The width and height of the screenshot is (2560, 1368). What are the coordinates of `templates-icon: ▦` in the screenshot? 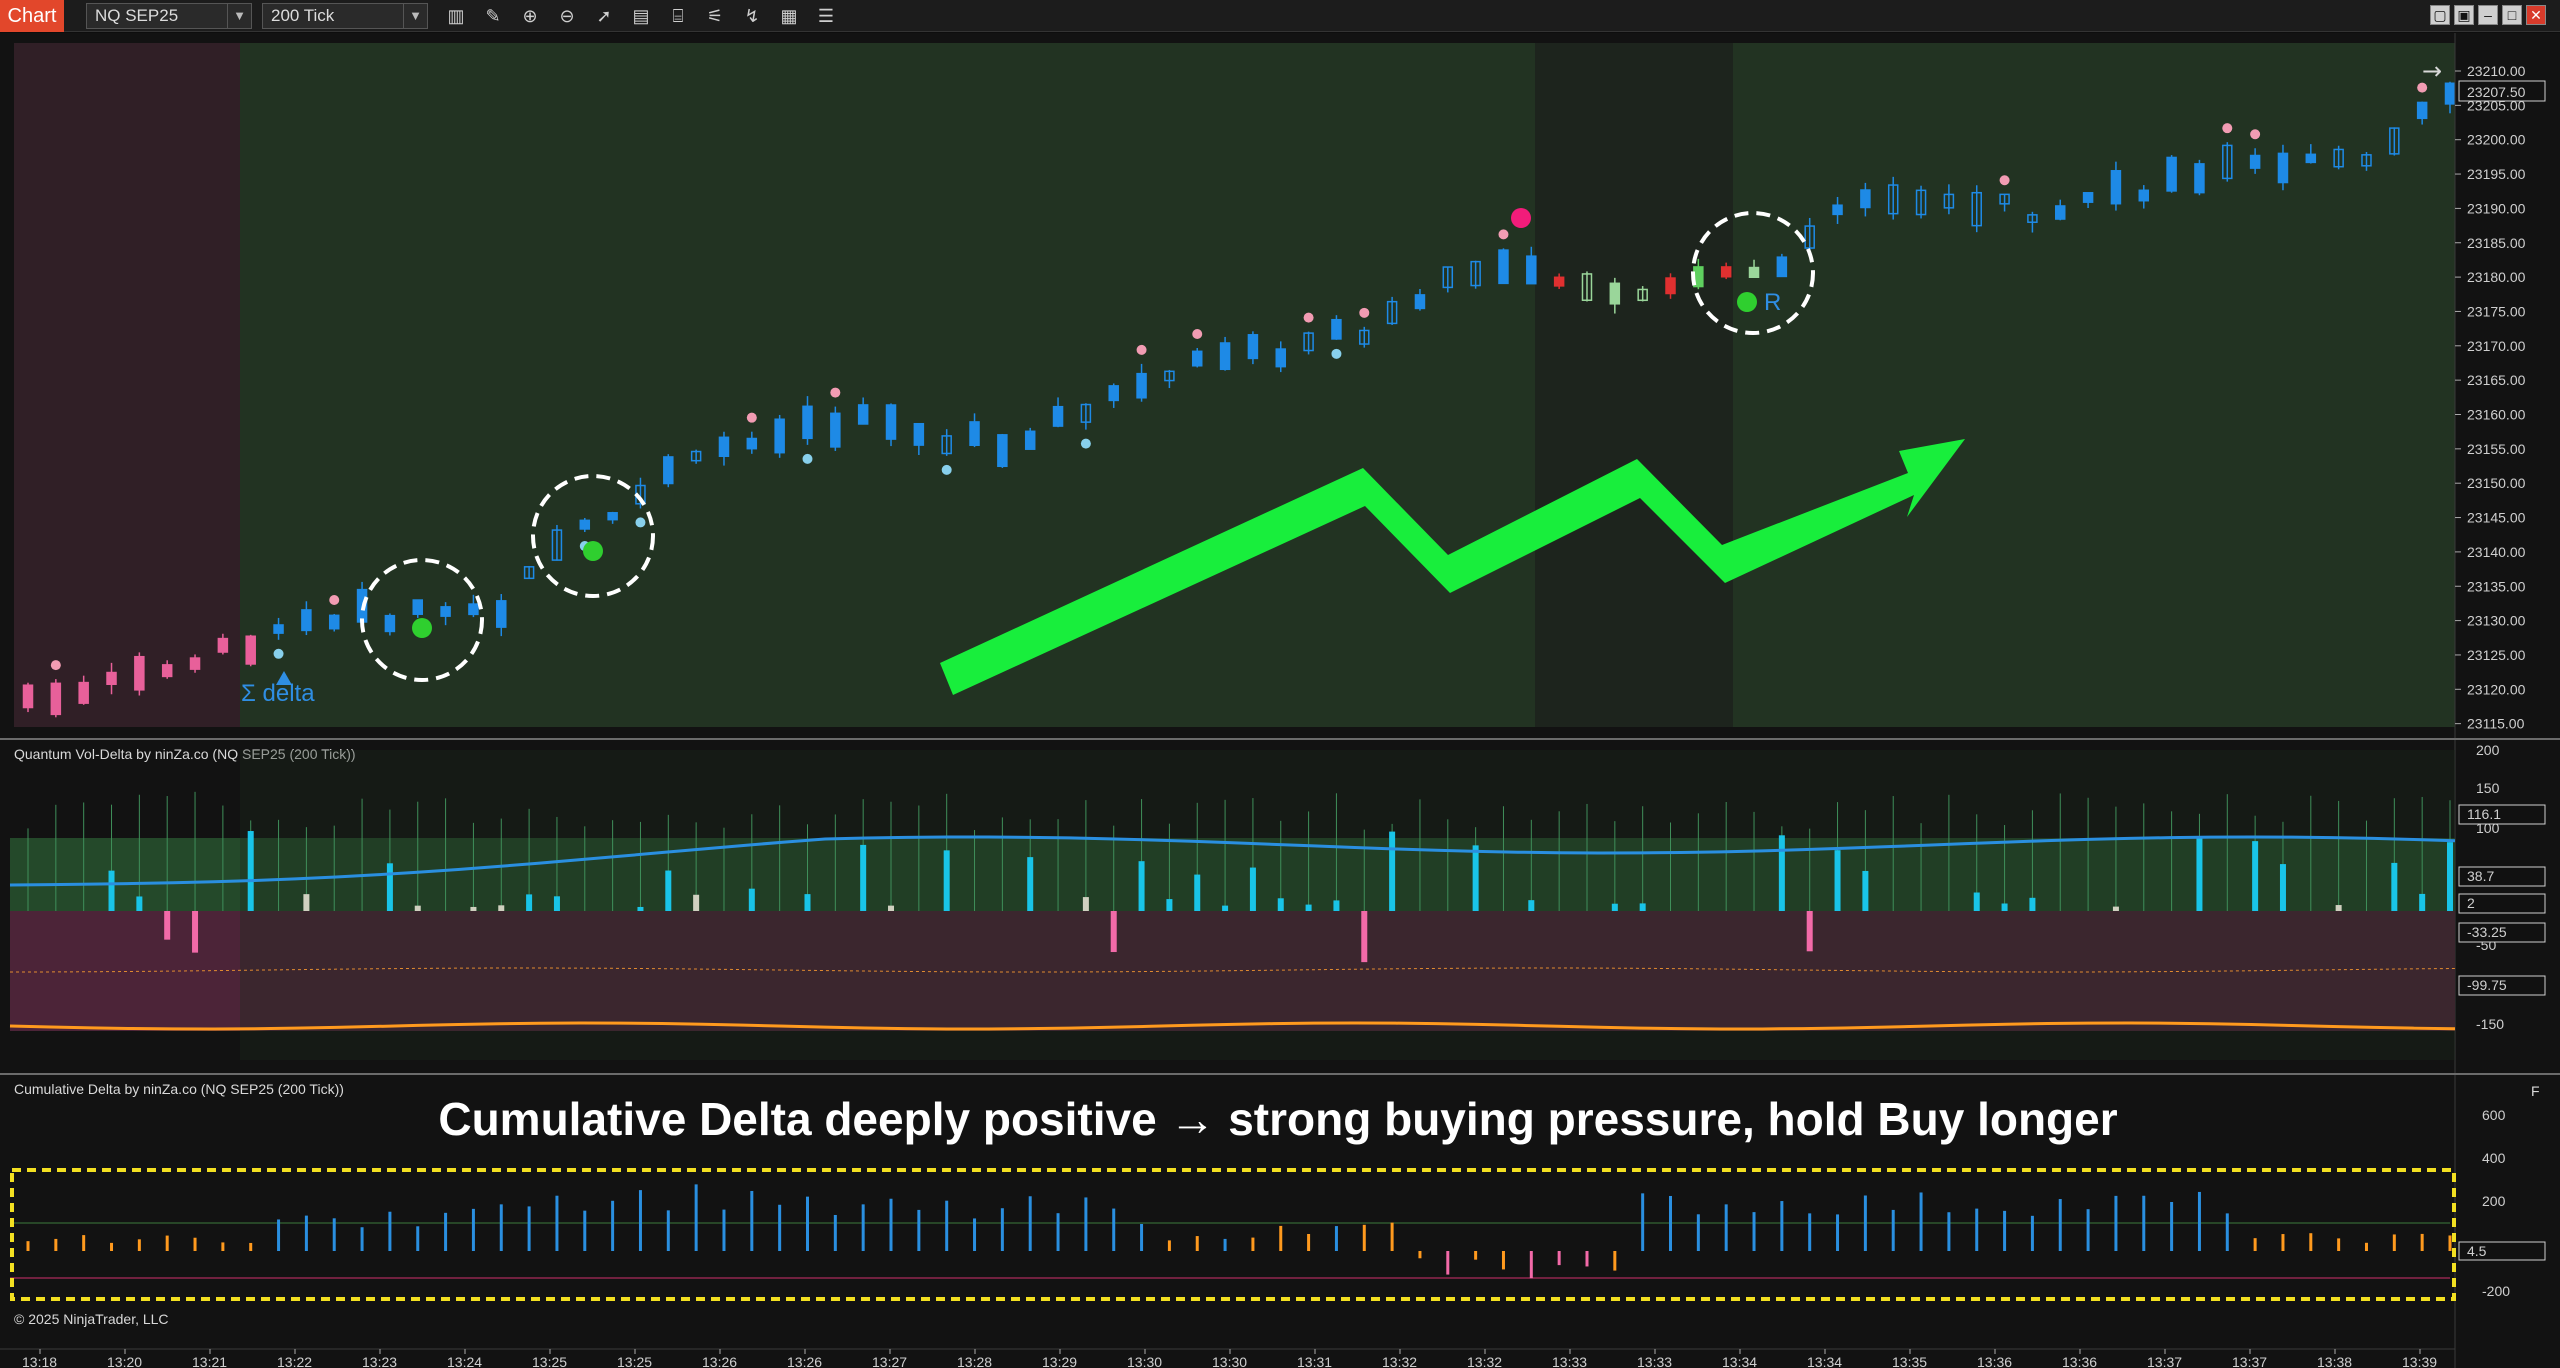 It's located at (789, 16).